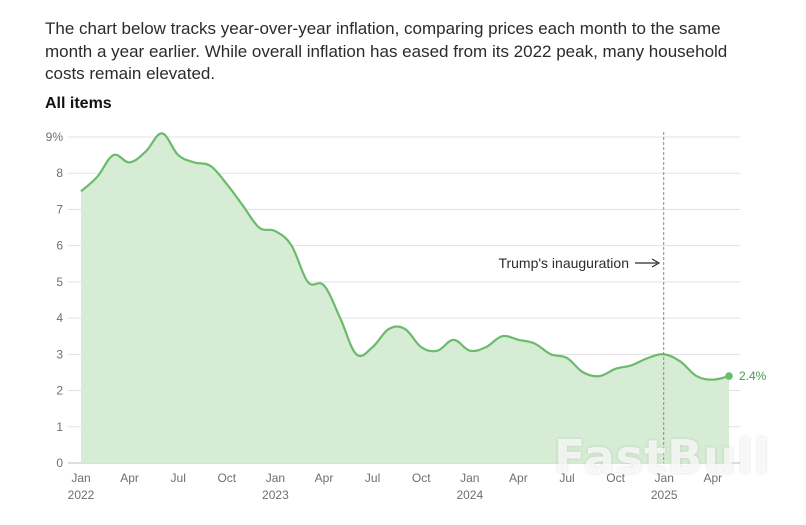 Image resolution: width=806 pixels, height=525 pixels. What do you see at coordinates (656, 263) in the screenshot?
I see `annotation-arrow-head` at bounding box center [656, 263].